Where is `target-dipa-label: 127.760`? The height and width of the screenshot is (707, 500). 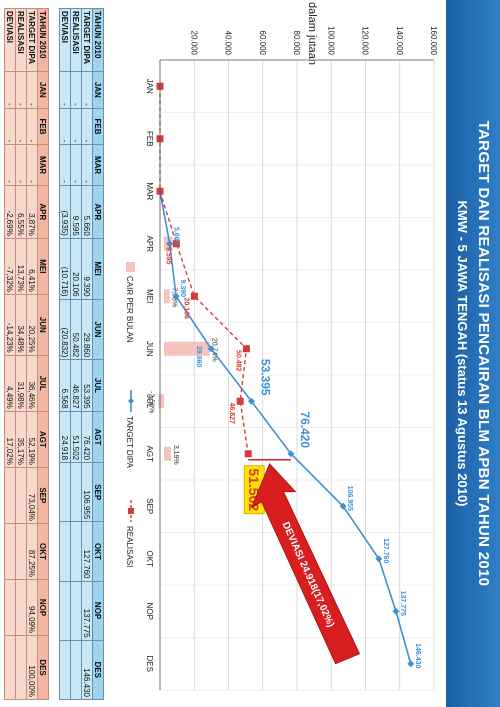
target-dipa-label: 127.760 is located at coordinates (385, 550).